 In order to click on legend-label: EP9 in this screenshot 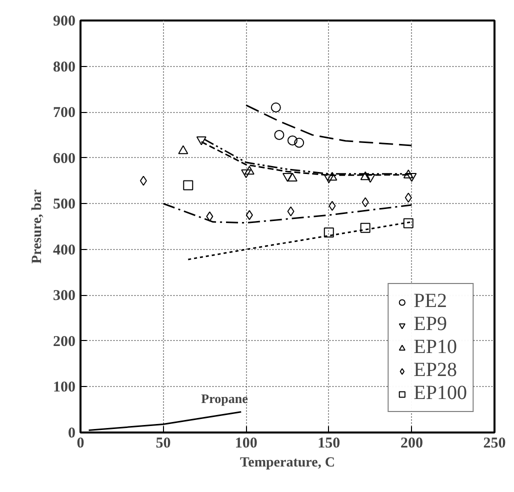, I will do `click(430, 324)`.